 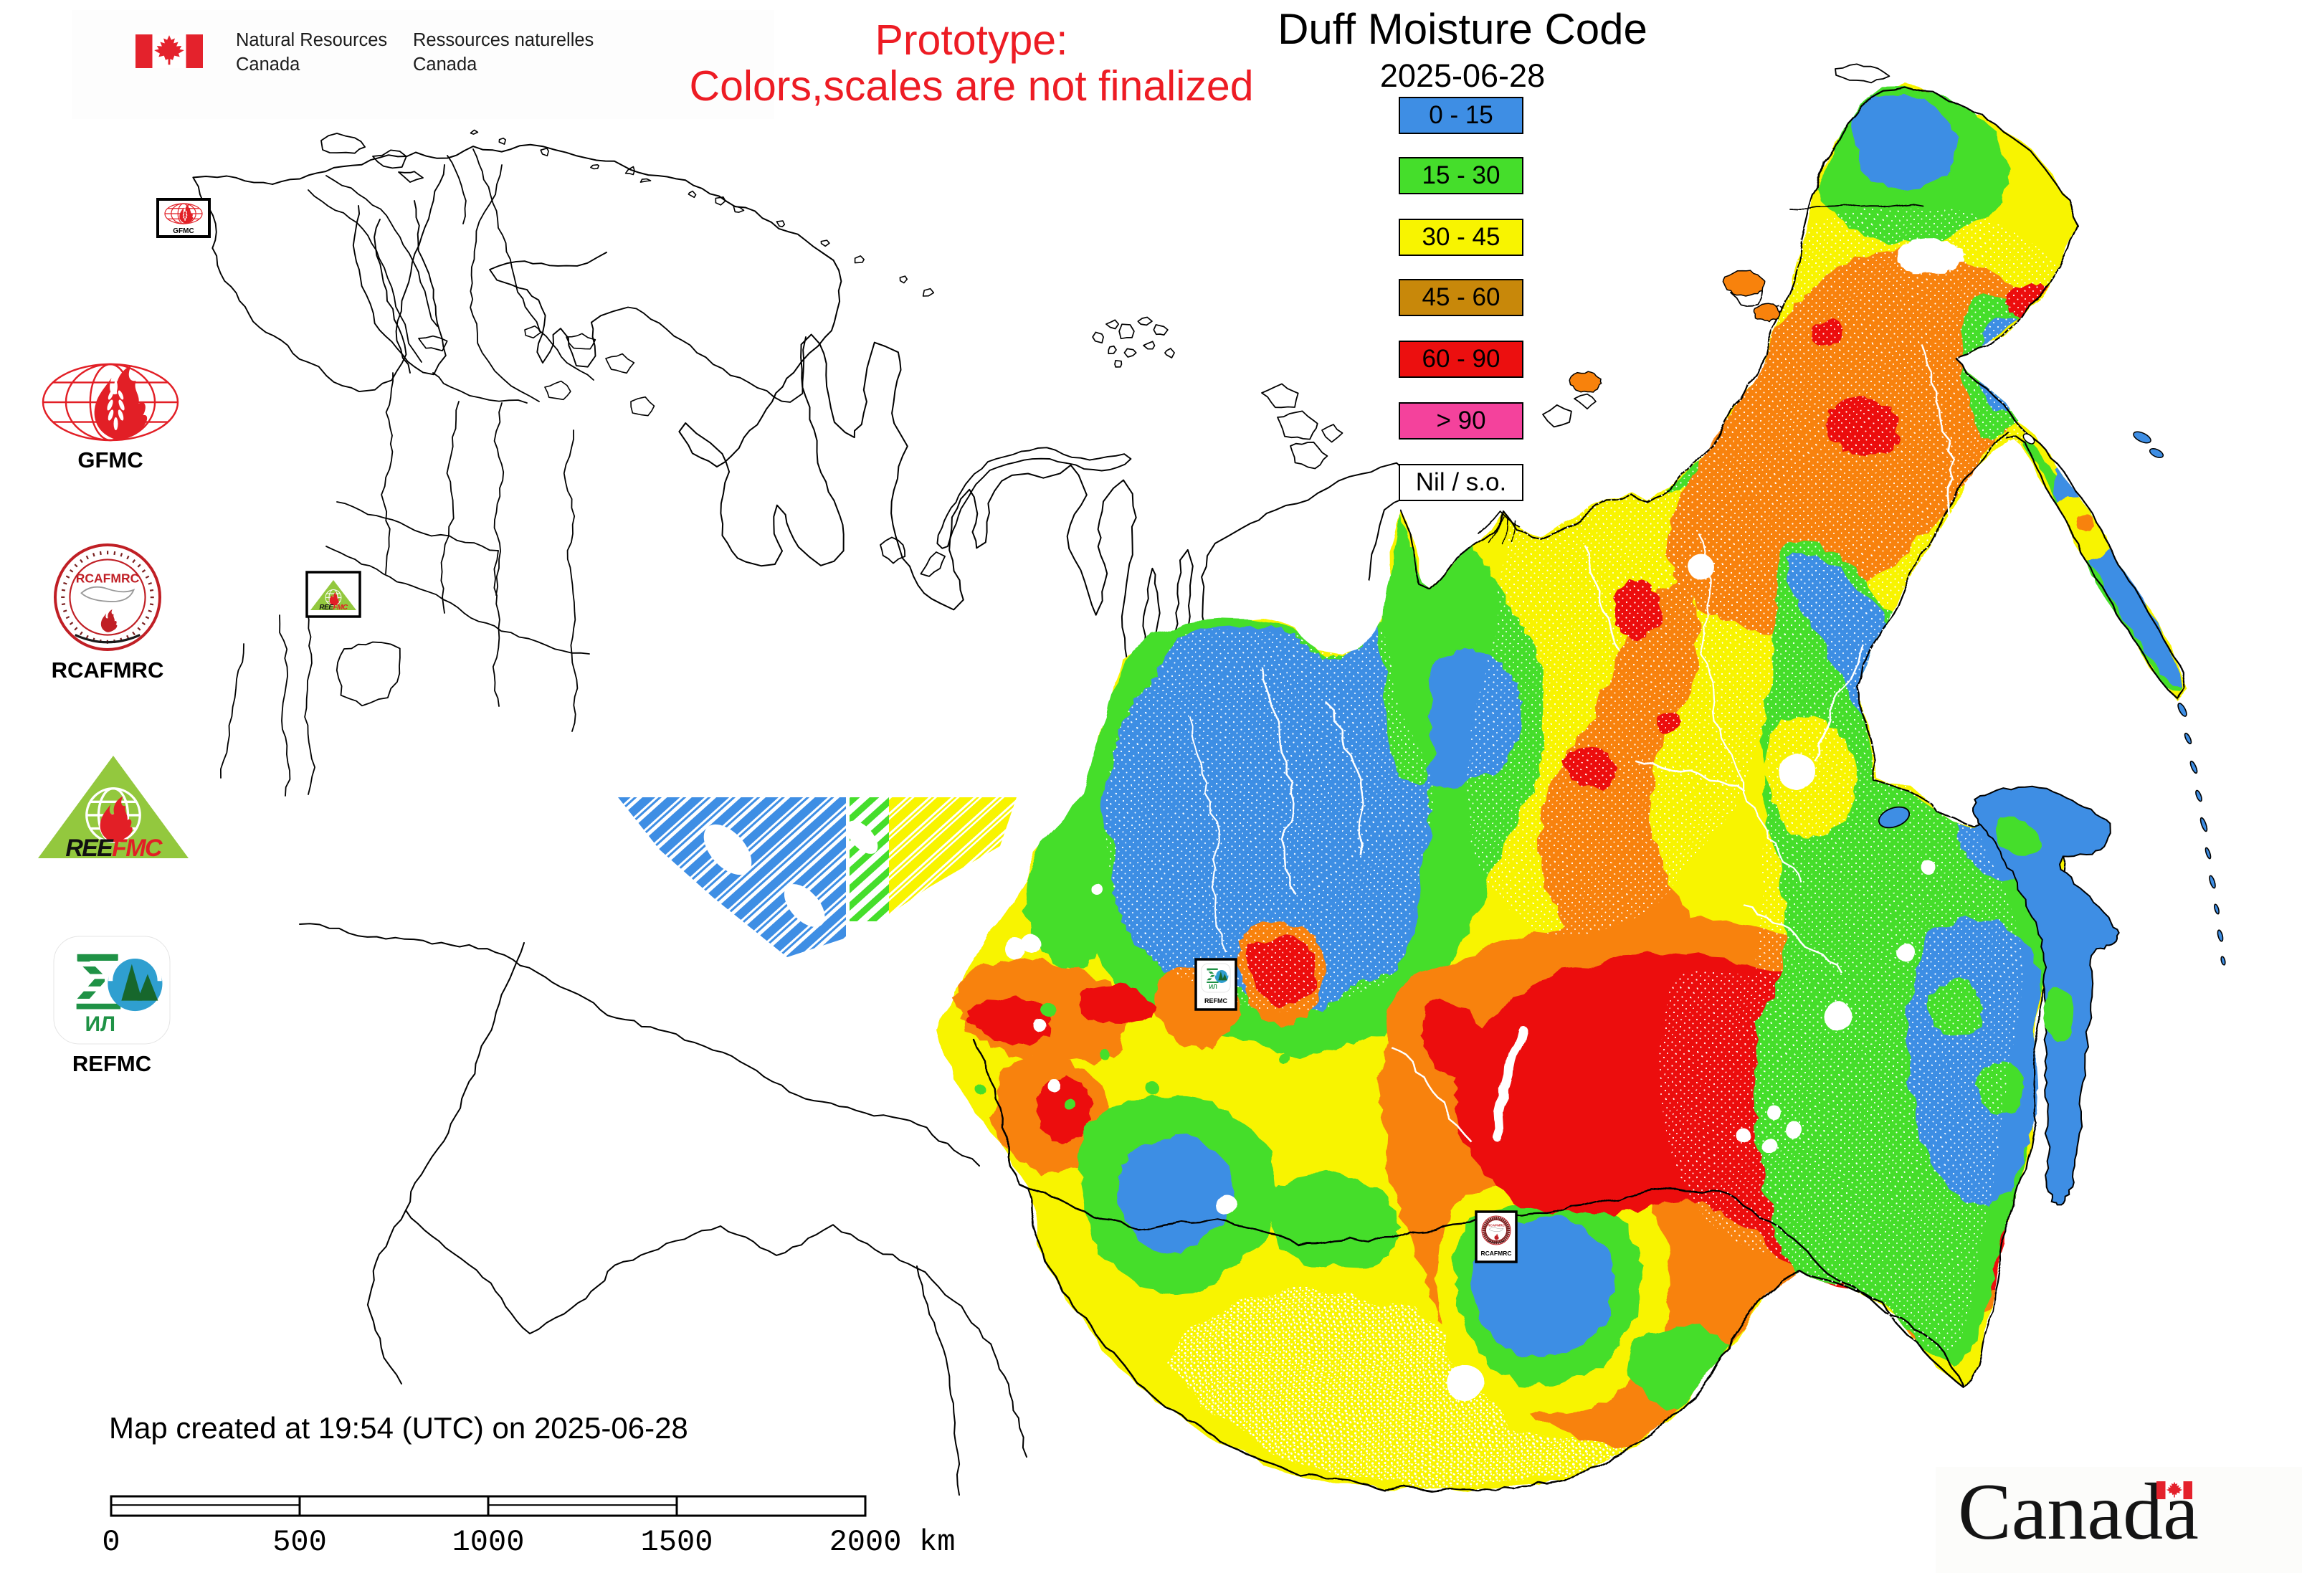 What do you see at coordinates (489, 1542) in the screenshot?
I see `svg-text: 1000` at bounding box center [489, 1542].